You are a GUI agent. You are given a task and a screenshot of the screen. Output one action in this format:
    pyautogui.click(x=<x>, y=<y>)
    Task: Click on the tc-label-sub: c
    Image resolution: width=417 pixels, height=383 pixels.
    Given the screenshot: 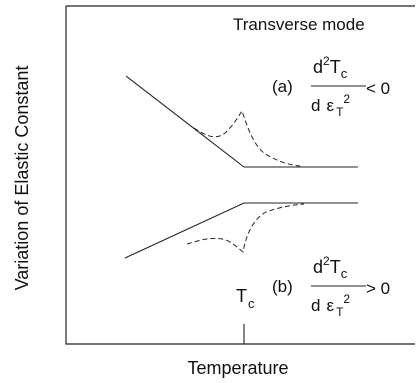 What is the action you would take?
    pyautogui.click(x=251, y=303)
    